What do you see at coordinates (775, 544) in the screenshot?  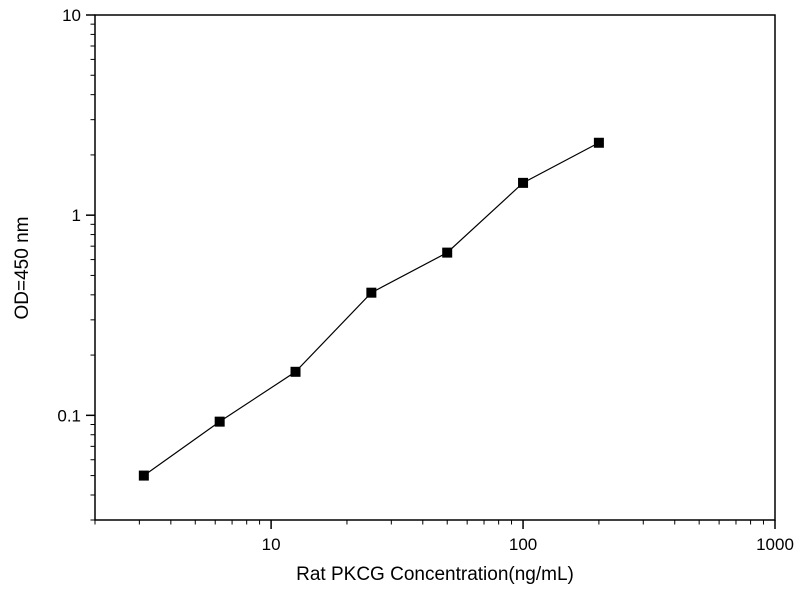 I see `x-tick-label: 1000` at bounding box center [775, 544].